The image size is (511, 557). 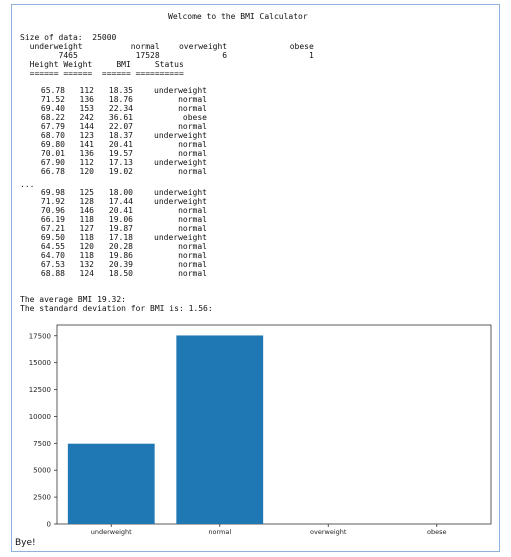 I want to click on y-tick-label: 12500, so click(x=40, y=390).